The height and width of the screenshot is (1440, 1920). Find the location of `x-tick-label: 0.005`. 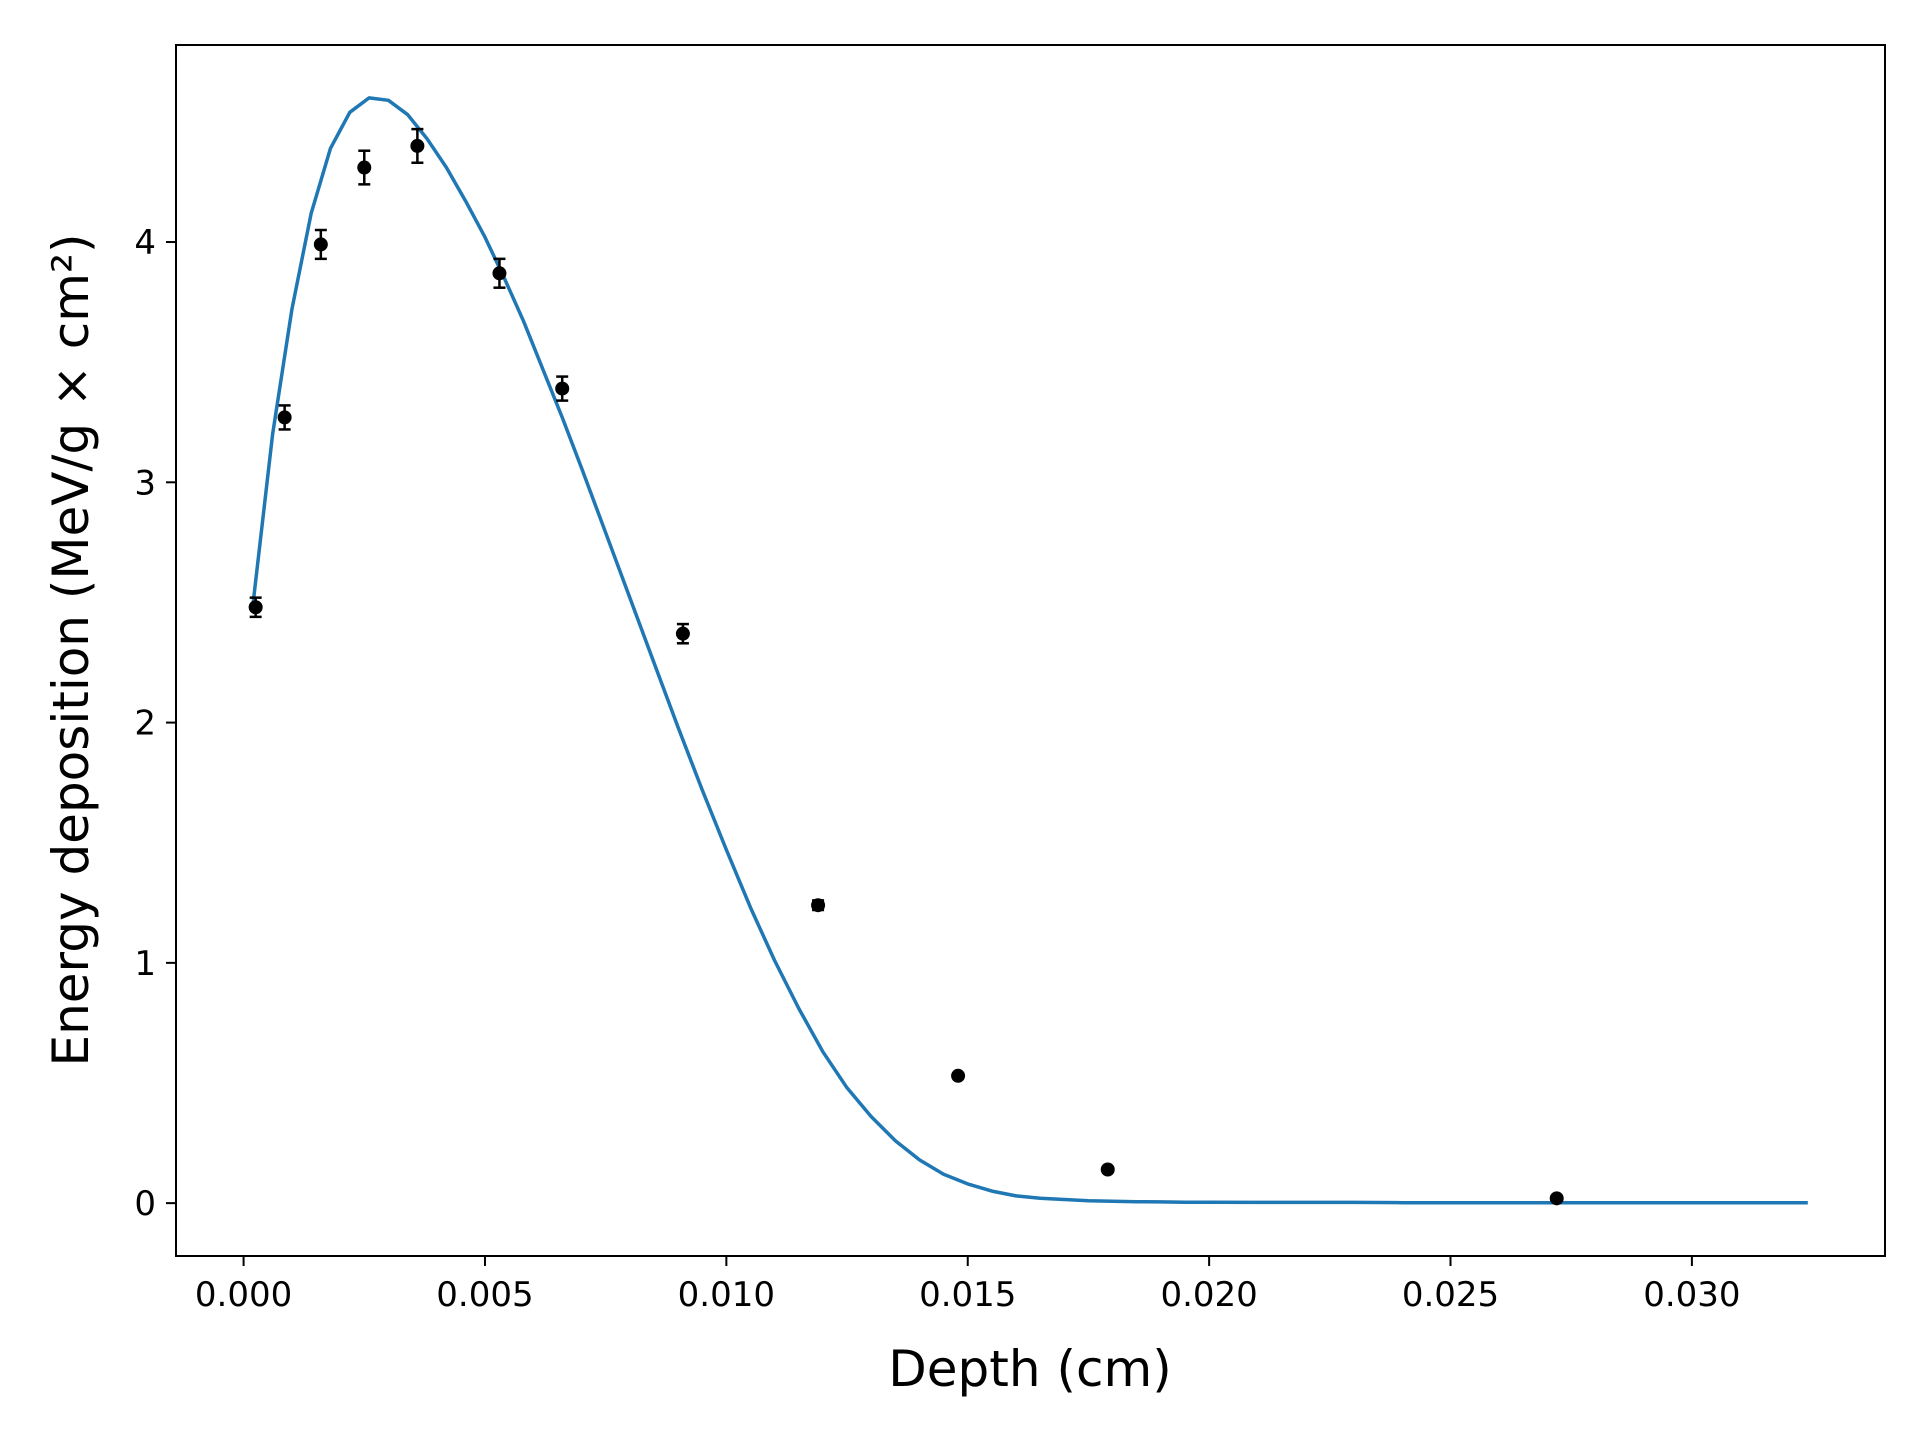

x-tick-label: 0.005 is located at coordinates (484, 1295).